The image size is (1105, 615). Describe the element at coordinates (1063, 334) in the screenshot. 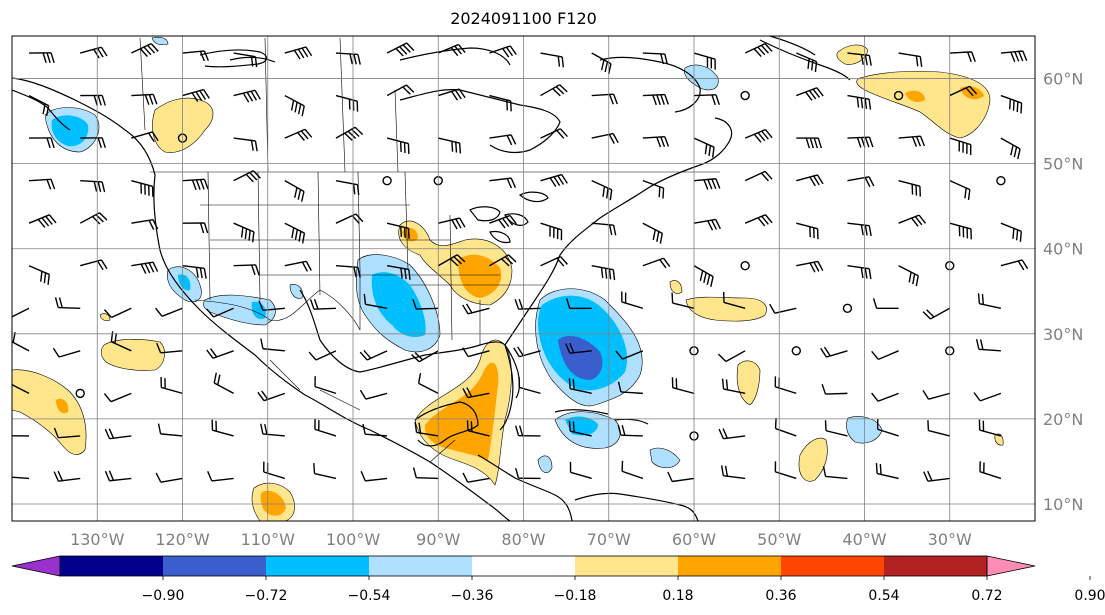

I see `latitude-label: 30°N` at that location.